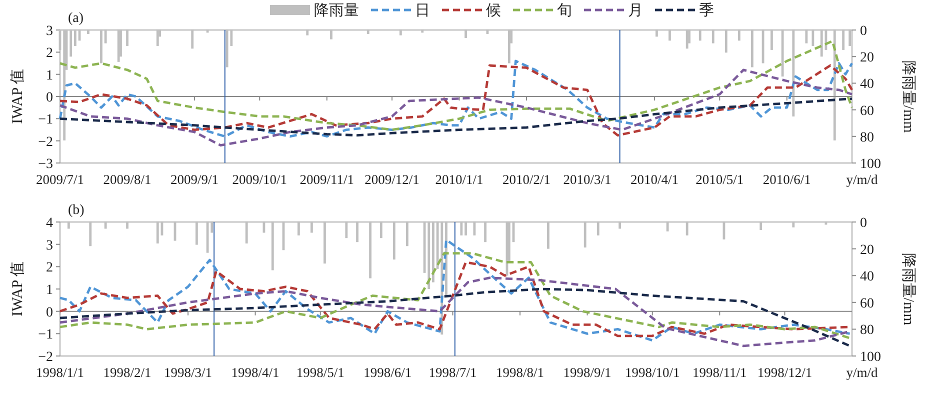  What do you see at coordinates (49, 223) in the screenshot?
I see `y-tick-label: 4` at bounding box center [49, 223].